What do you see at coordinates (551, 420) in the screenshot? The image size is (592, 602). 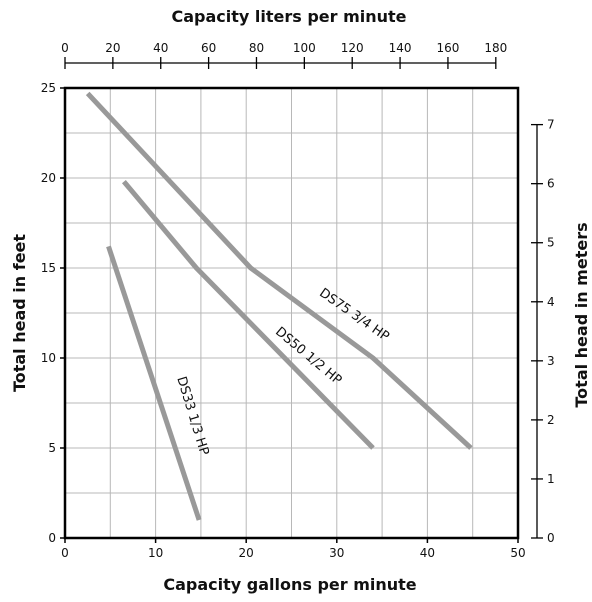 I see `right-tick-label: 2` at bounding box center [551, 420].